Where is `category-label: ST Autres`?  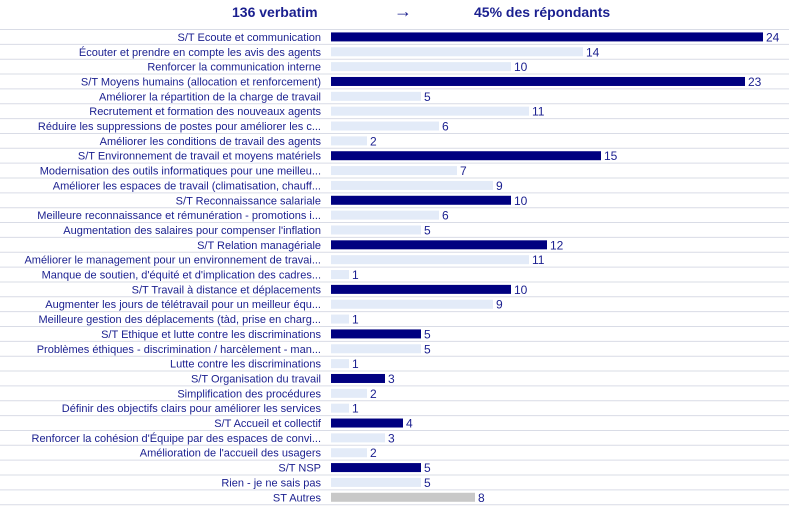 category-label: ST Autres is located at coordinates (297, 498).